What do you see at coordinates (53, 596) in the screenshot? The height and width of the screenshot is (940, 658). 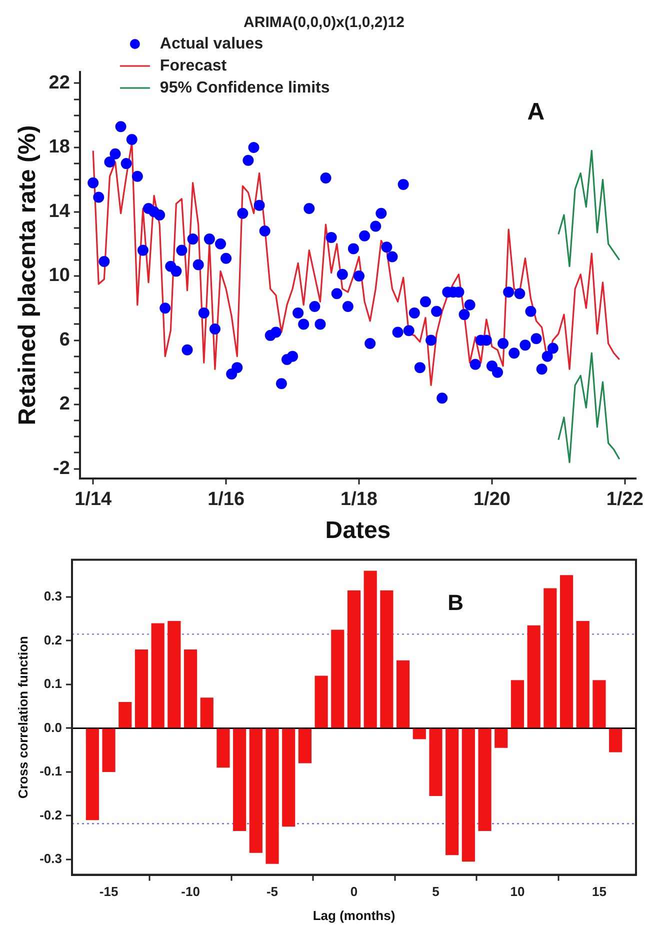 I see `y-tick-label: 0.3` at bounding box center [53, 596].